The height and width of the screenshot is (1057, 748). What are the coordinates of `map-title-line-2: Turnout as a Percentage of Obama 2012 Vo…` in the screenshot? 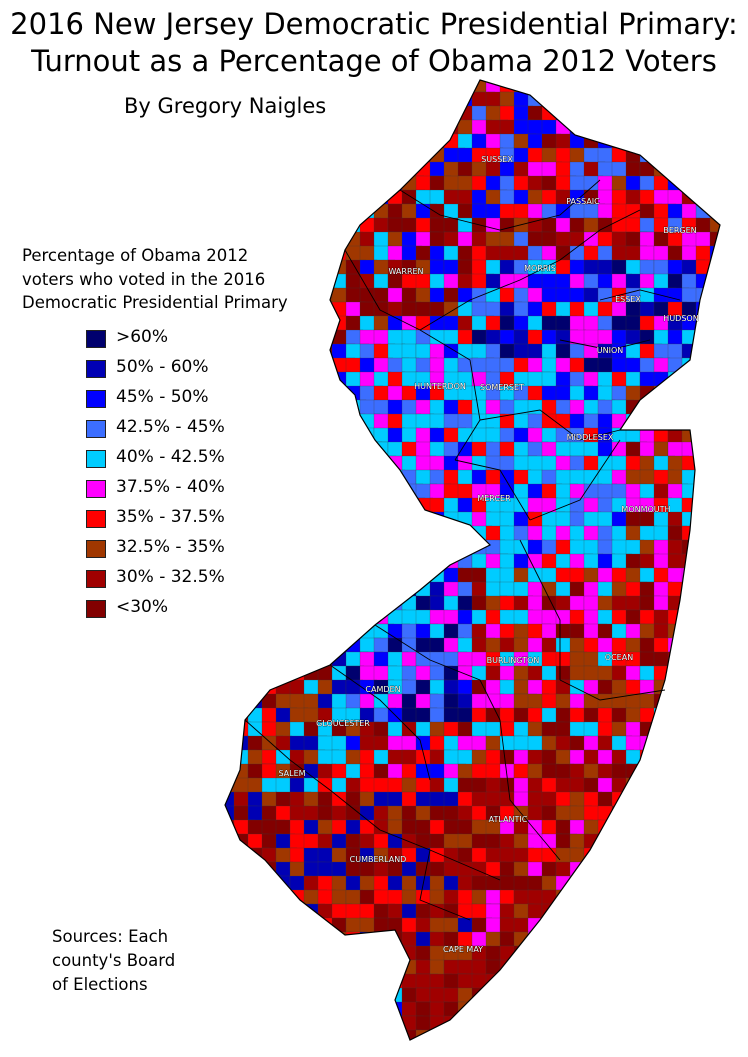 It's located at (374, 61).